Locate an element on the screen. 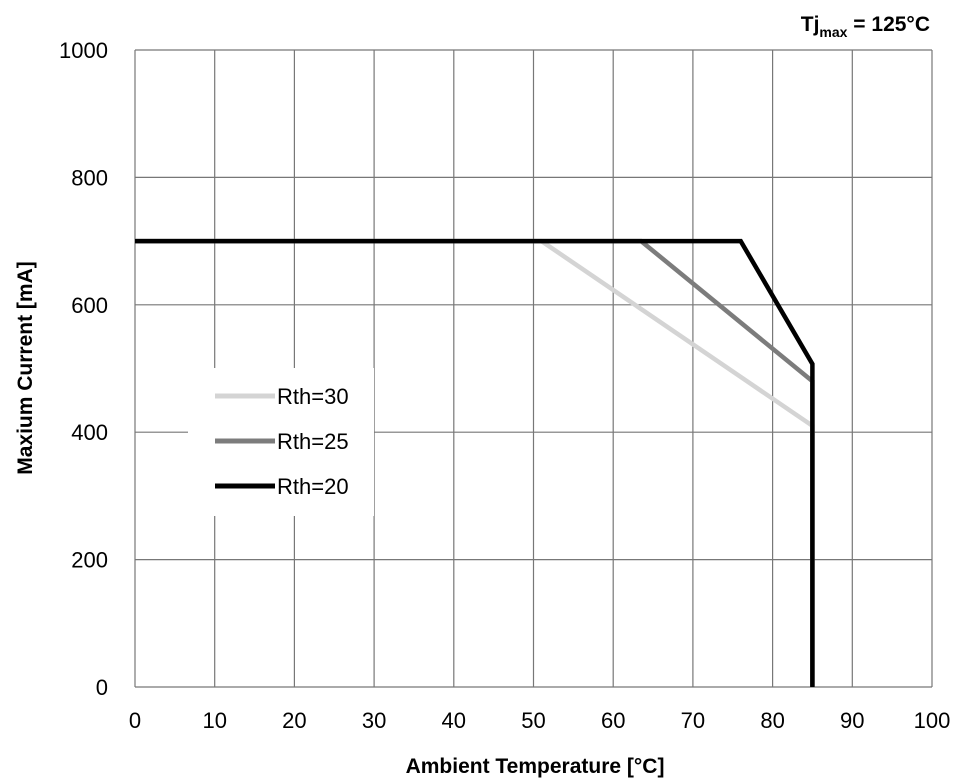  x-tick-label: 80 is located at coordinates (772, 720).